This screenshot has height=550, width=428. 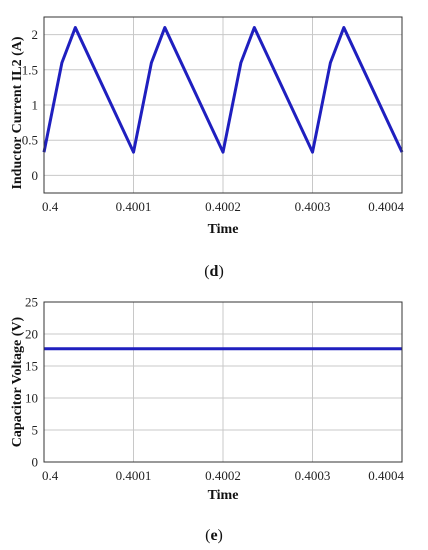 I want to click on panel-d-ytick-label: 1.5, so click(x=30, y=69).